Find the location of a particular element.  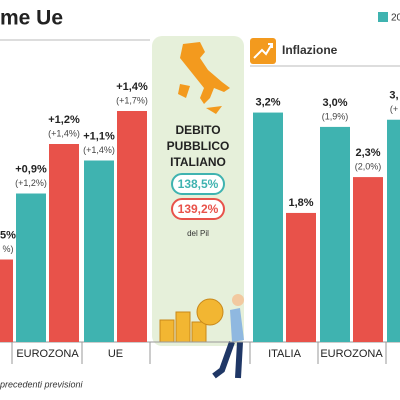

previous-label: (+1,7%) is located at coordinates (132, 100).